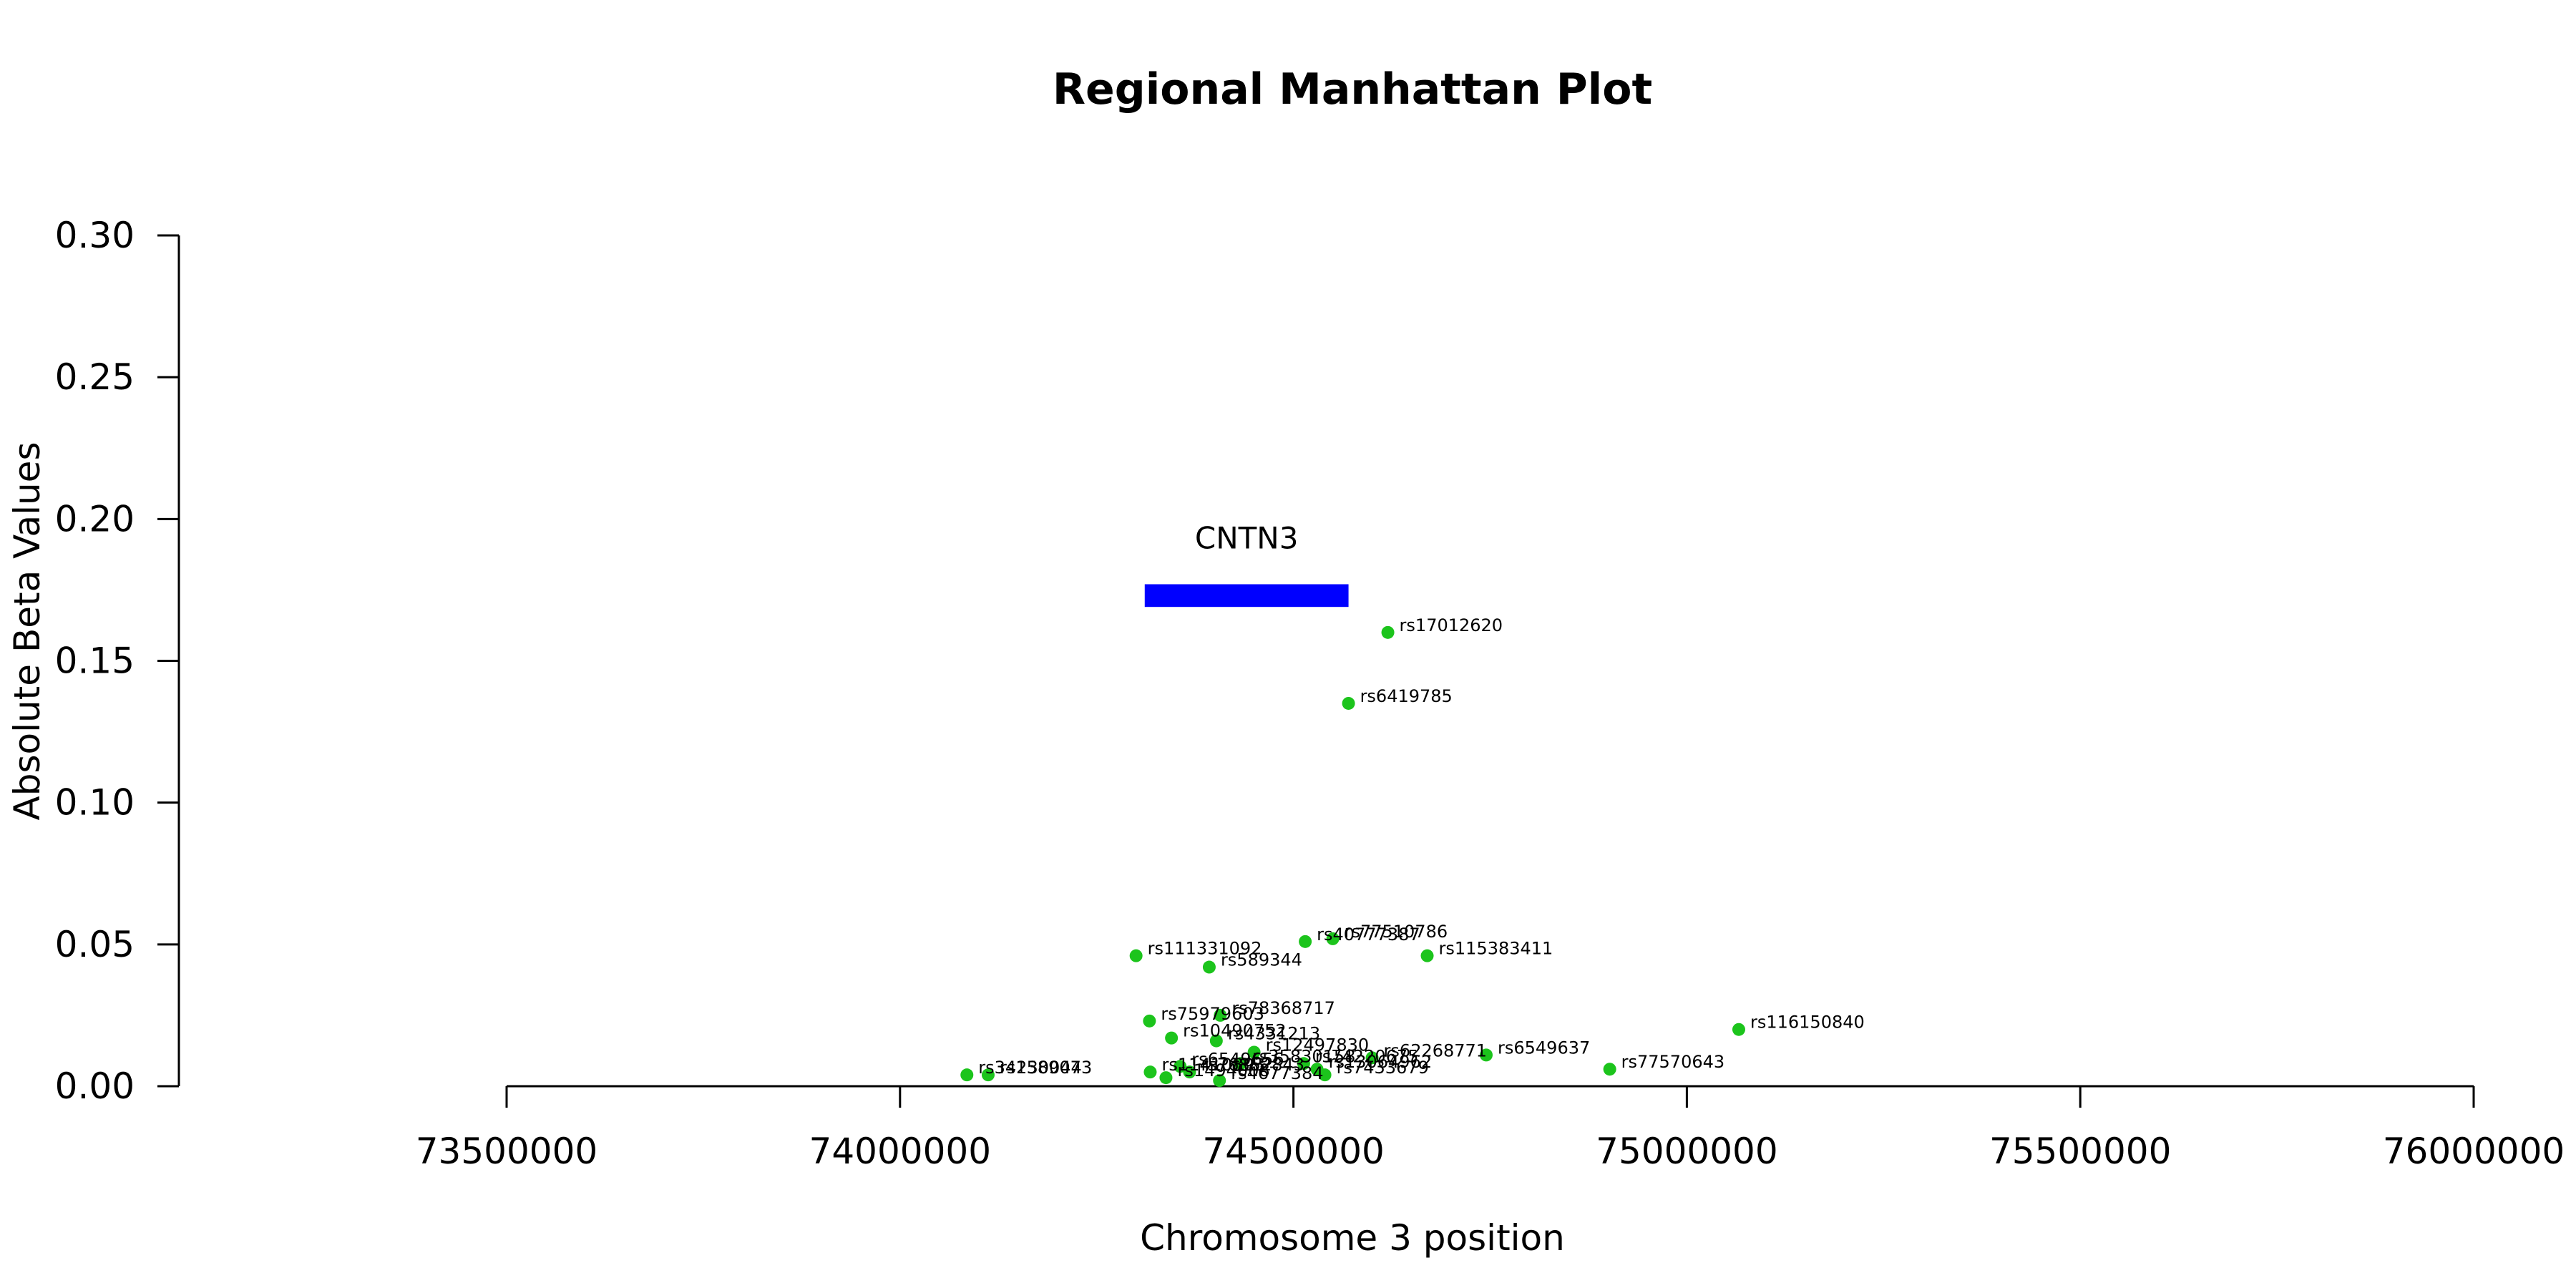  Describe the element at coordinates (1274, 1034) in the screenshot. I see `snp-label: rs4331213` at that location.